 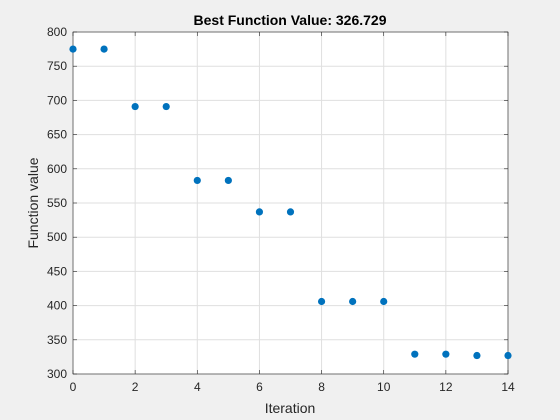 I want to click on y-tick-label: 300, so click(x=57, y=374).